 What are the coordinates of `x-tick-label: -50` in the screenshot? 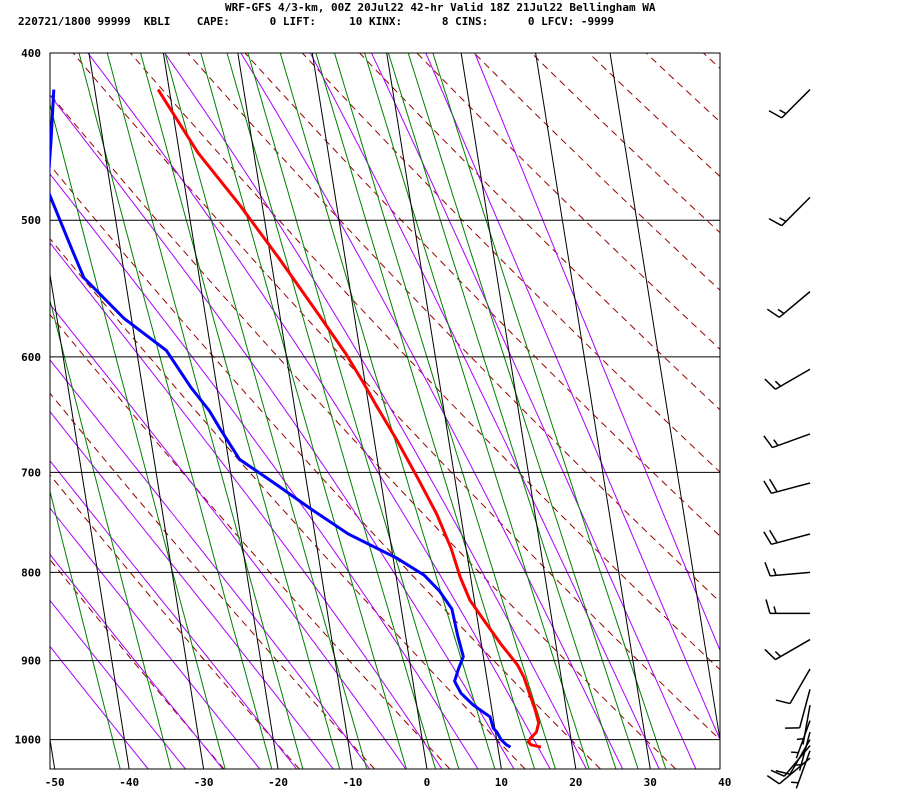 It's located at (55, 782).